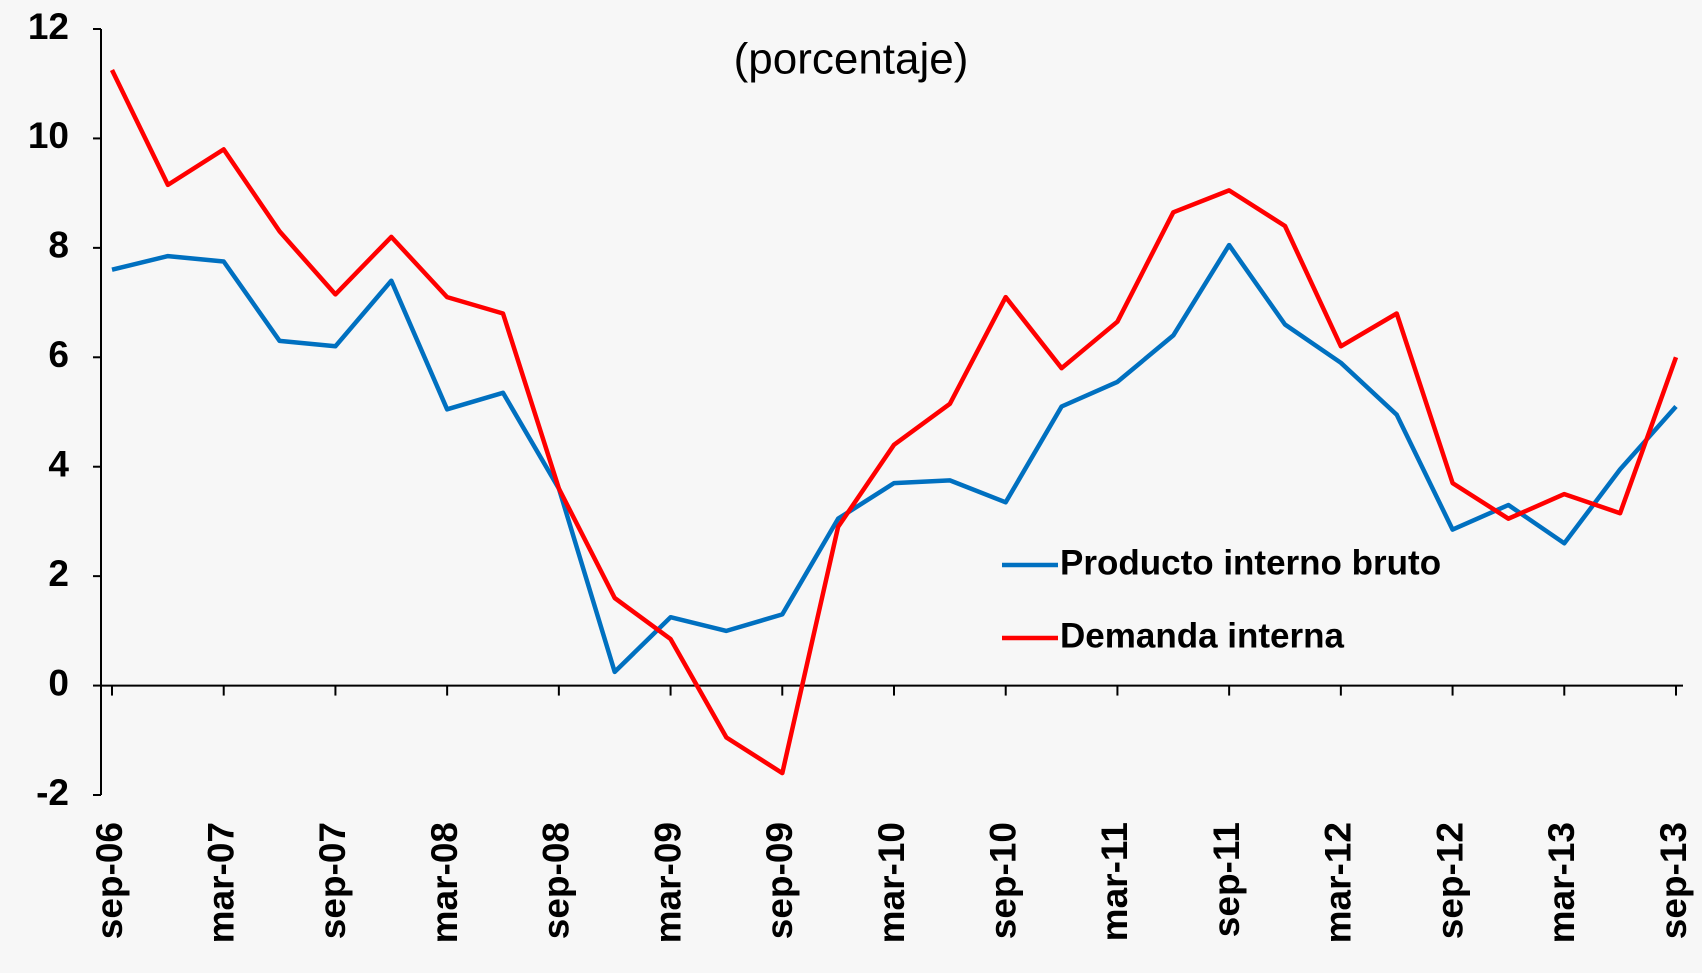 This screenshot has width=1702, height=973. What do you see at coordinates (58, 573) in the screenshot?
I see `y-tick-label: 2` at bounding box center [58, 573].